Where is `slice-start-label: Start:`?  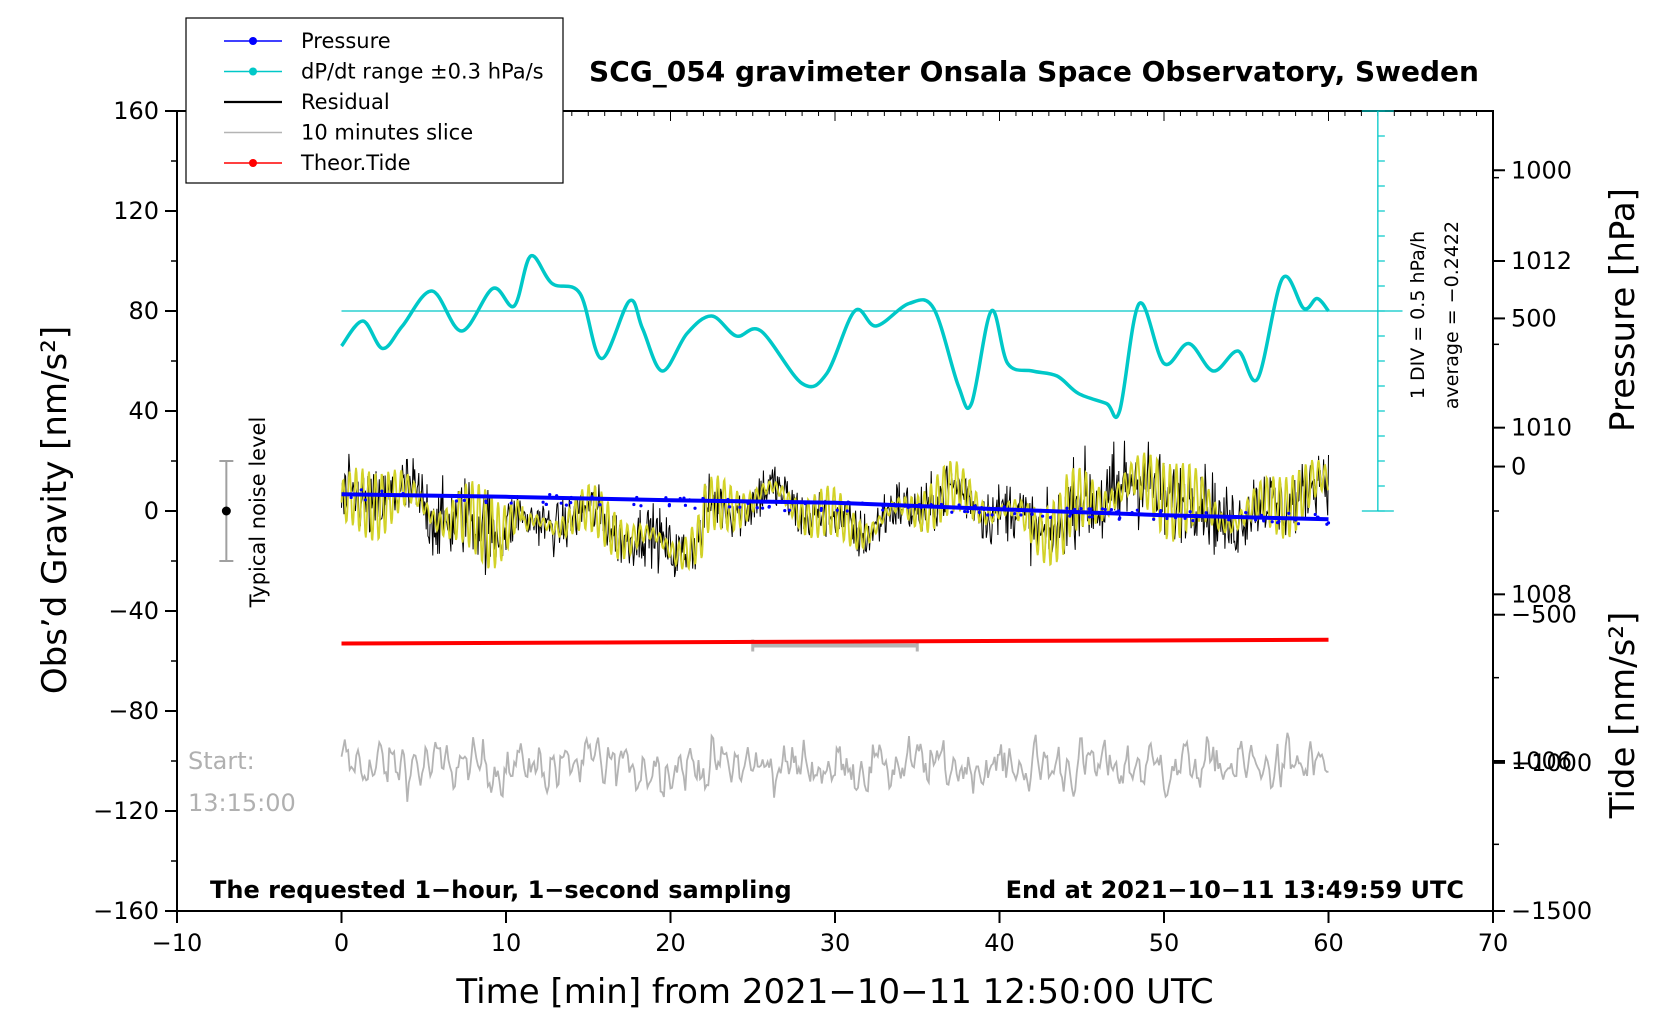 slice-start-label: Start: is located at coordinates (221, 761).